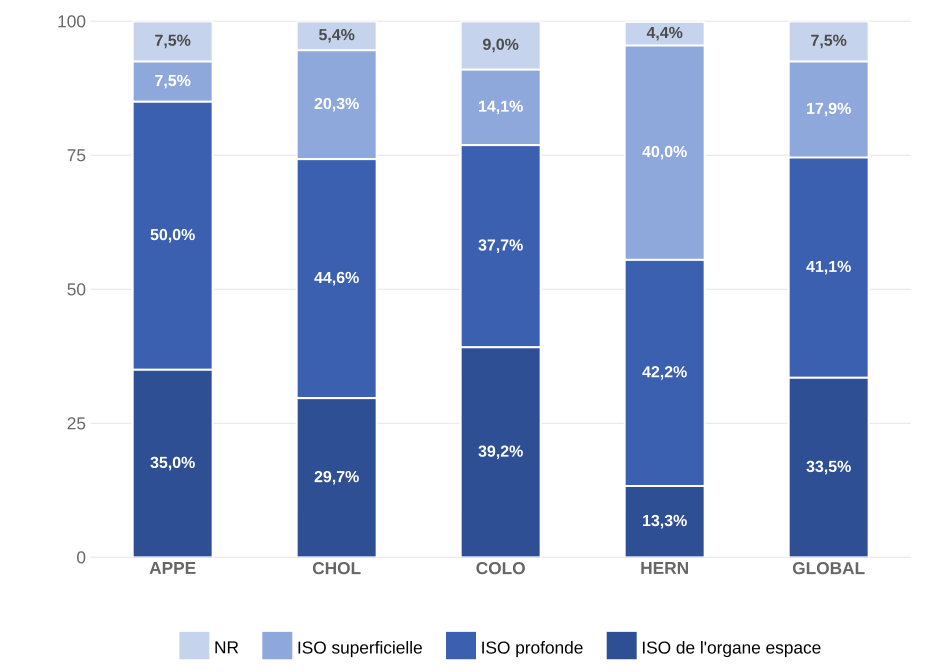 The height and width of the screenshot is (672, 927). What do you see at coordinates (828, 267) in the screenshot?
I see `data-label: 41,1%` at bounding box center [828, 267].